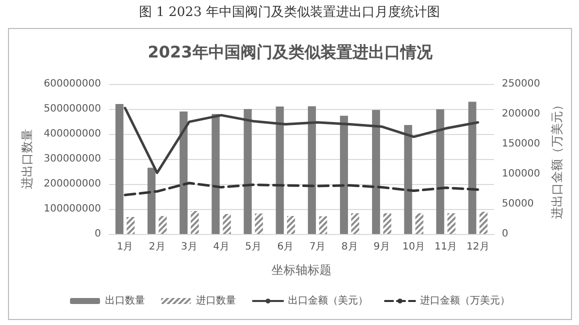 The height and width of the screenshot is (325, 579). Describe the element at coordinates (285, 247) in the screenshot. I see `x-tick-label: 6月` at that location.